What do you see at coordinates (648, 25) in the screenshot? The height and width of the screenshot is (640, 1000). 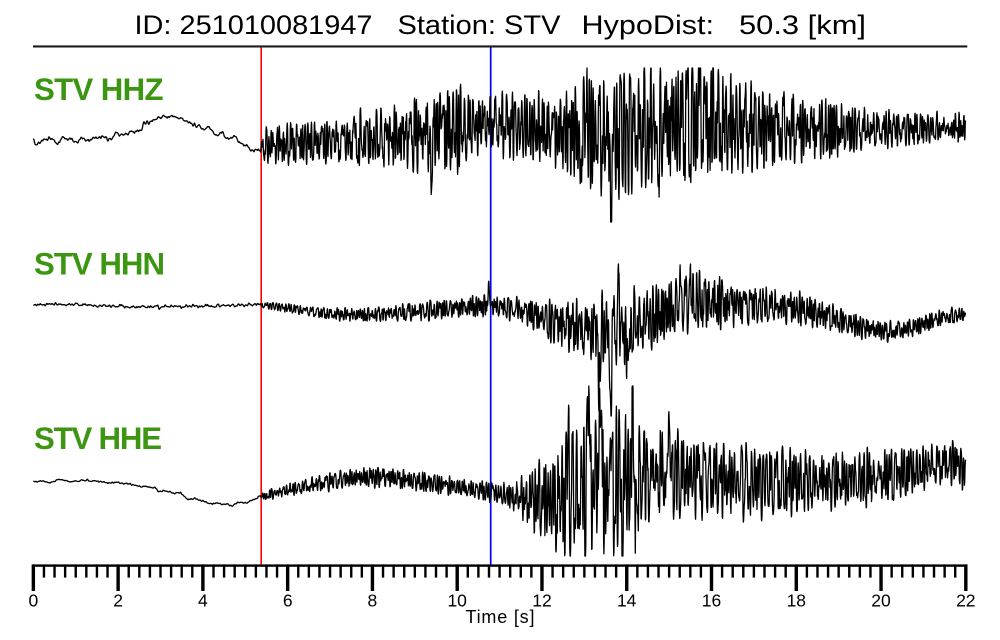 I see `svg-text: HypoDist:` at bounding box center [648, 25].